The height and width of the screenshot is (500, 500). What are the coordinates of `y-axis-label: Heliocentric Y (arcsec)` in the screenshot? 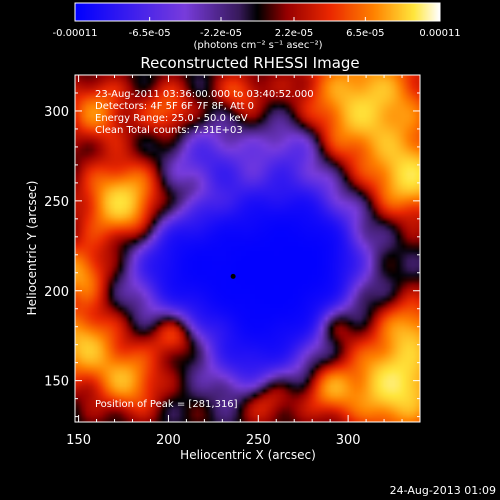 It's located at (32, 248).